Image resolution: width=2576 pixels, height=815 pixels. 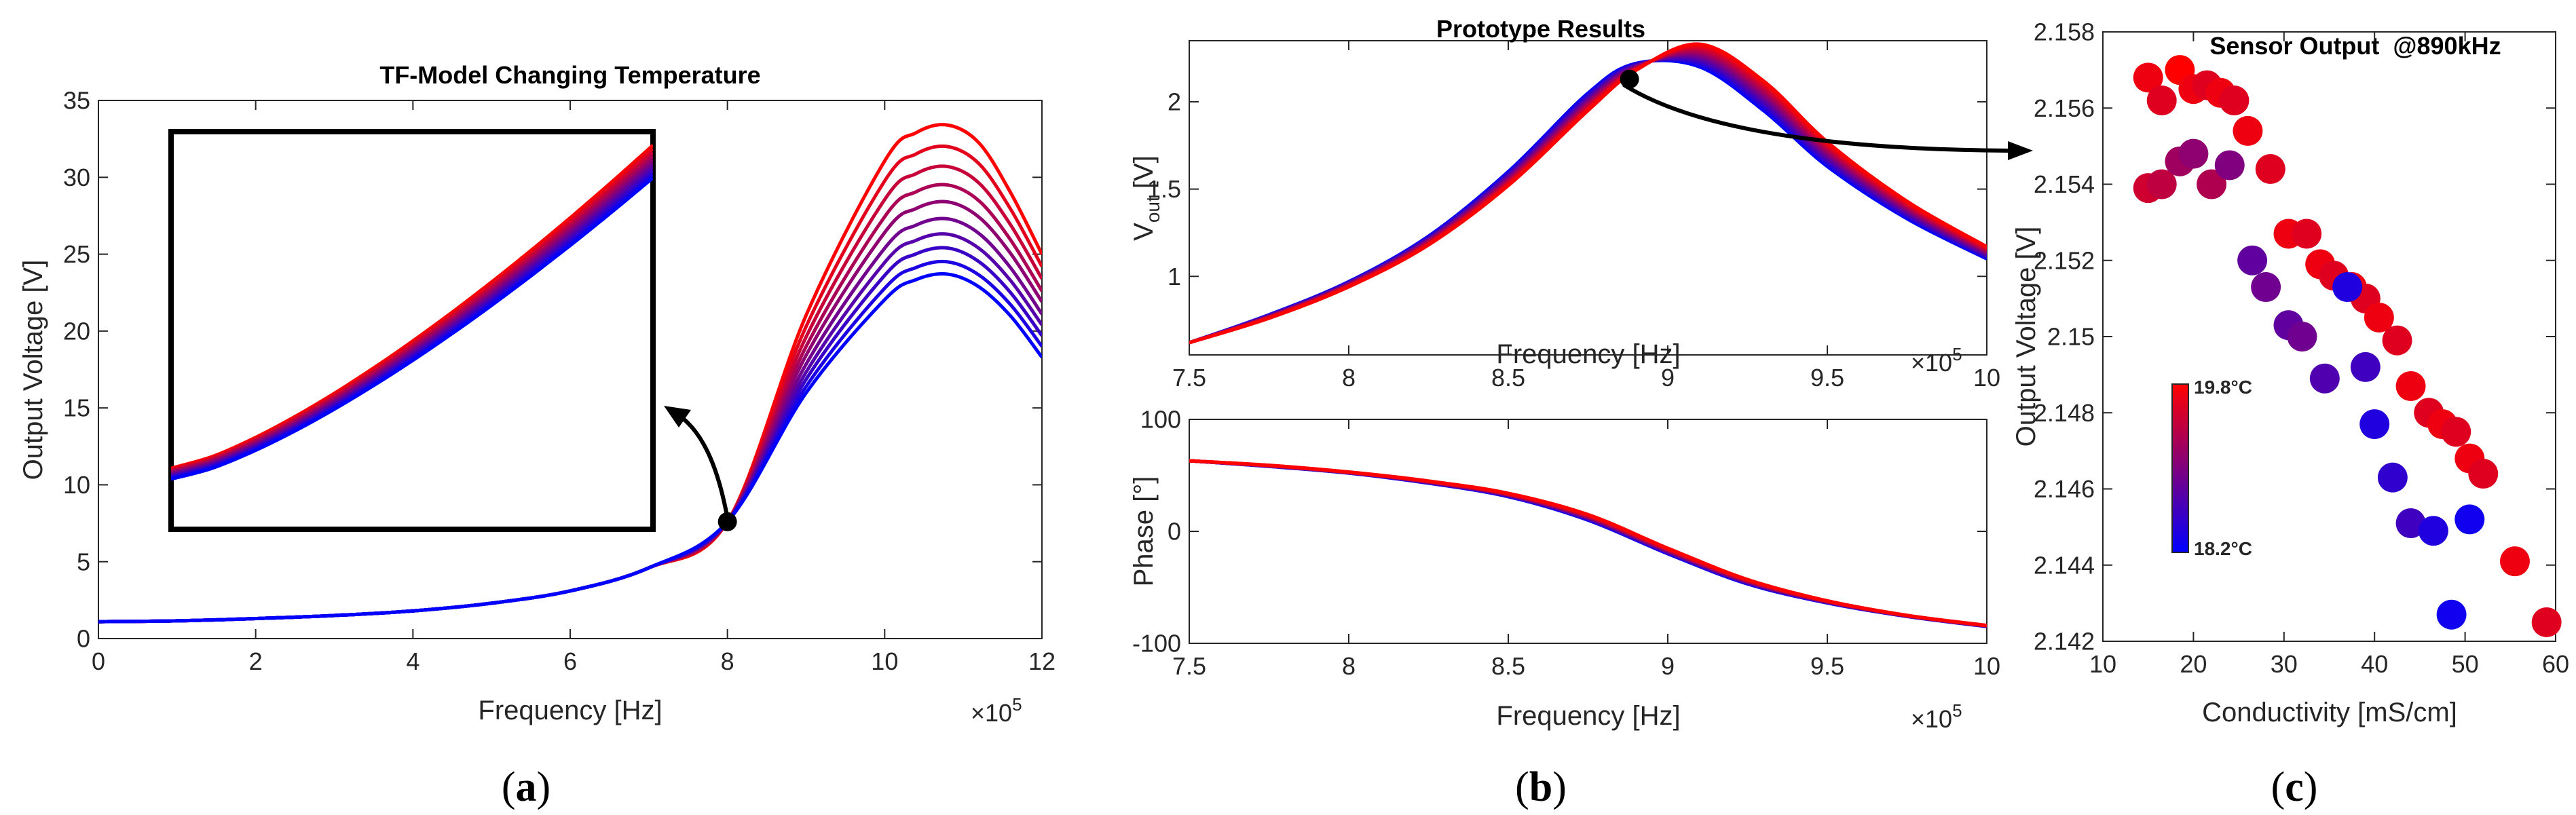 What do you see at coordinates (1175, 532) in the screenshot?
I see `panel-b-bottom-ytick-label: 0` at bounding box center [1175, 532].